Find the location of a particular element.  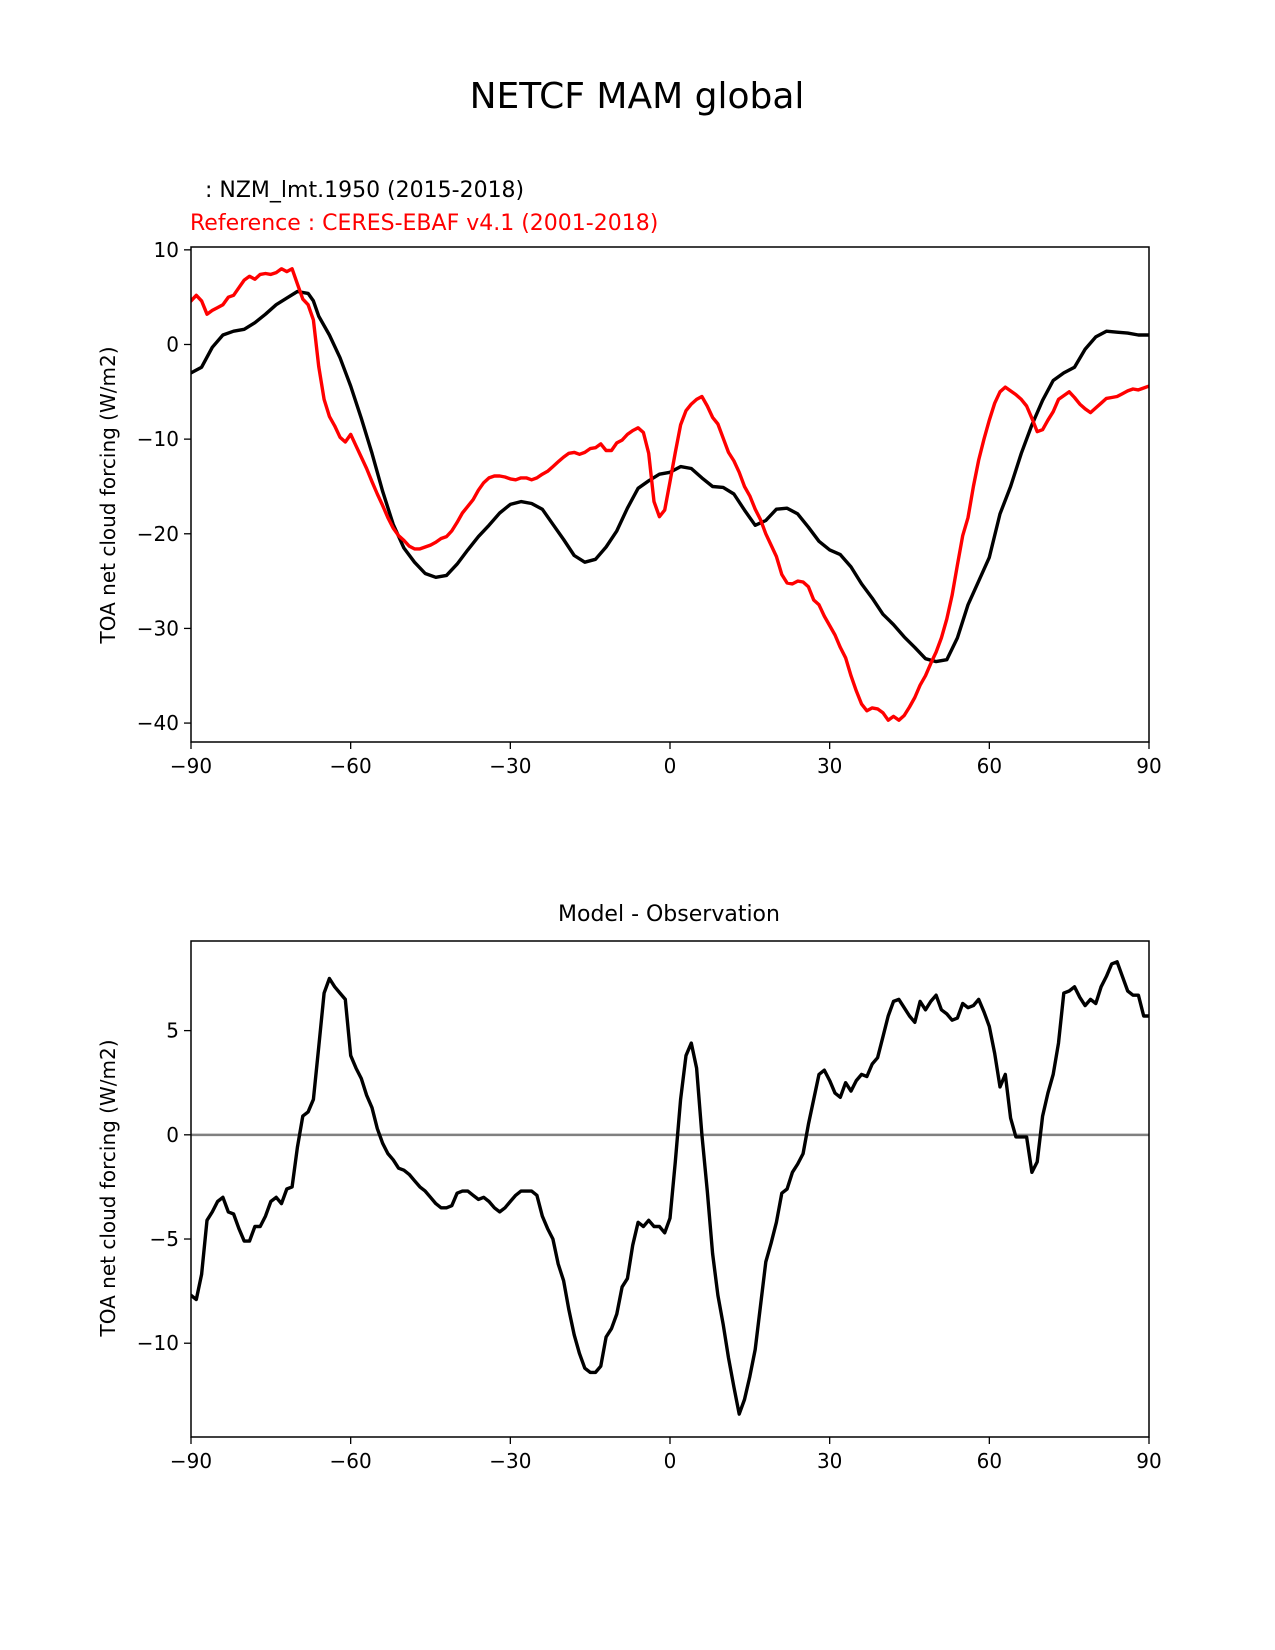

bottom-y-axis-label: TOA net cloud forcing (W/m2) is located at coordinates (108, 1188).